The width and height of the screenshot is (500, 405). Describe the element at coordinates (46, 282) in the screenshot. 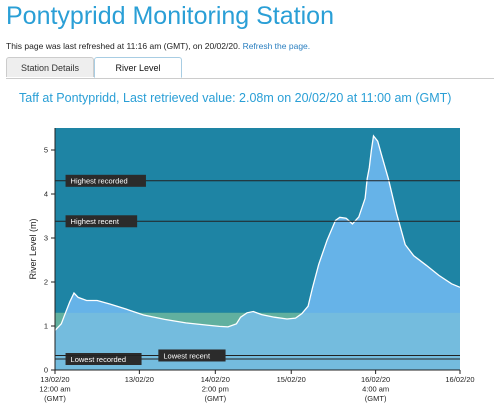

I see `y-tick-label: 2` at that location.